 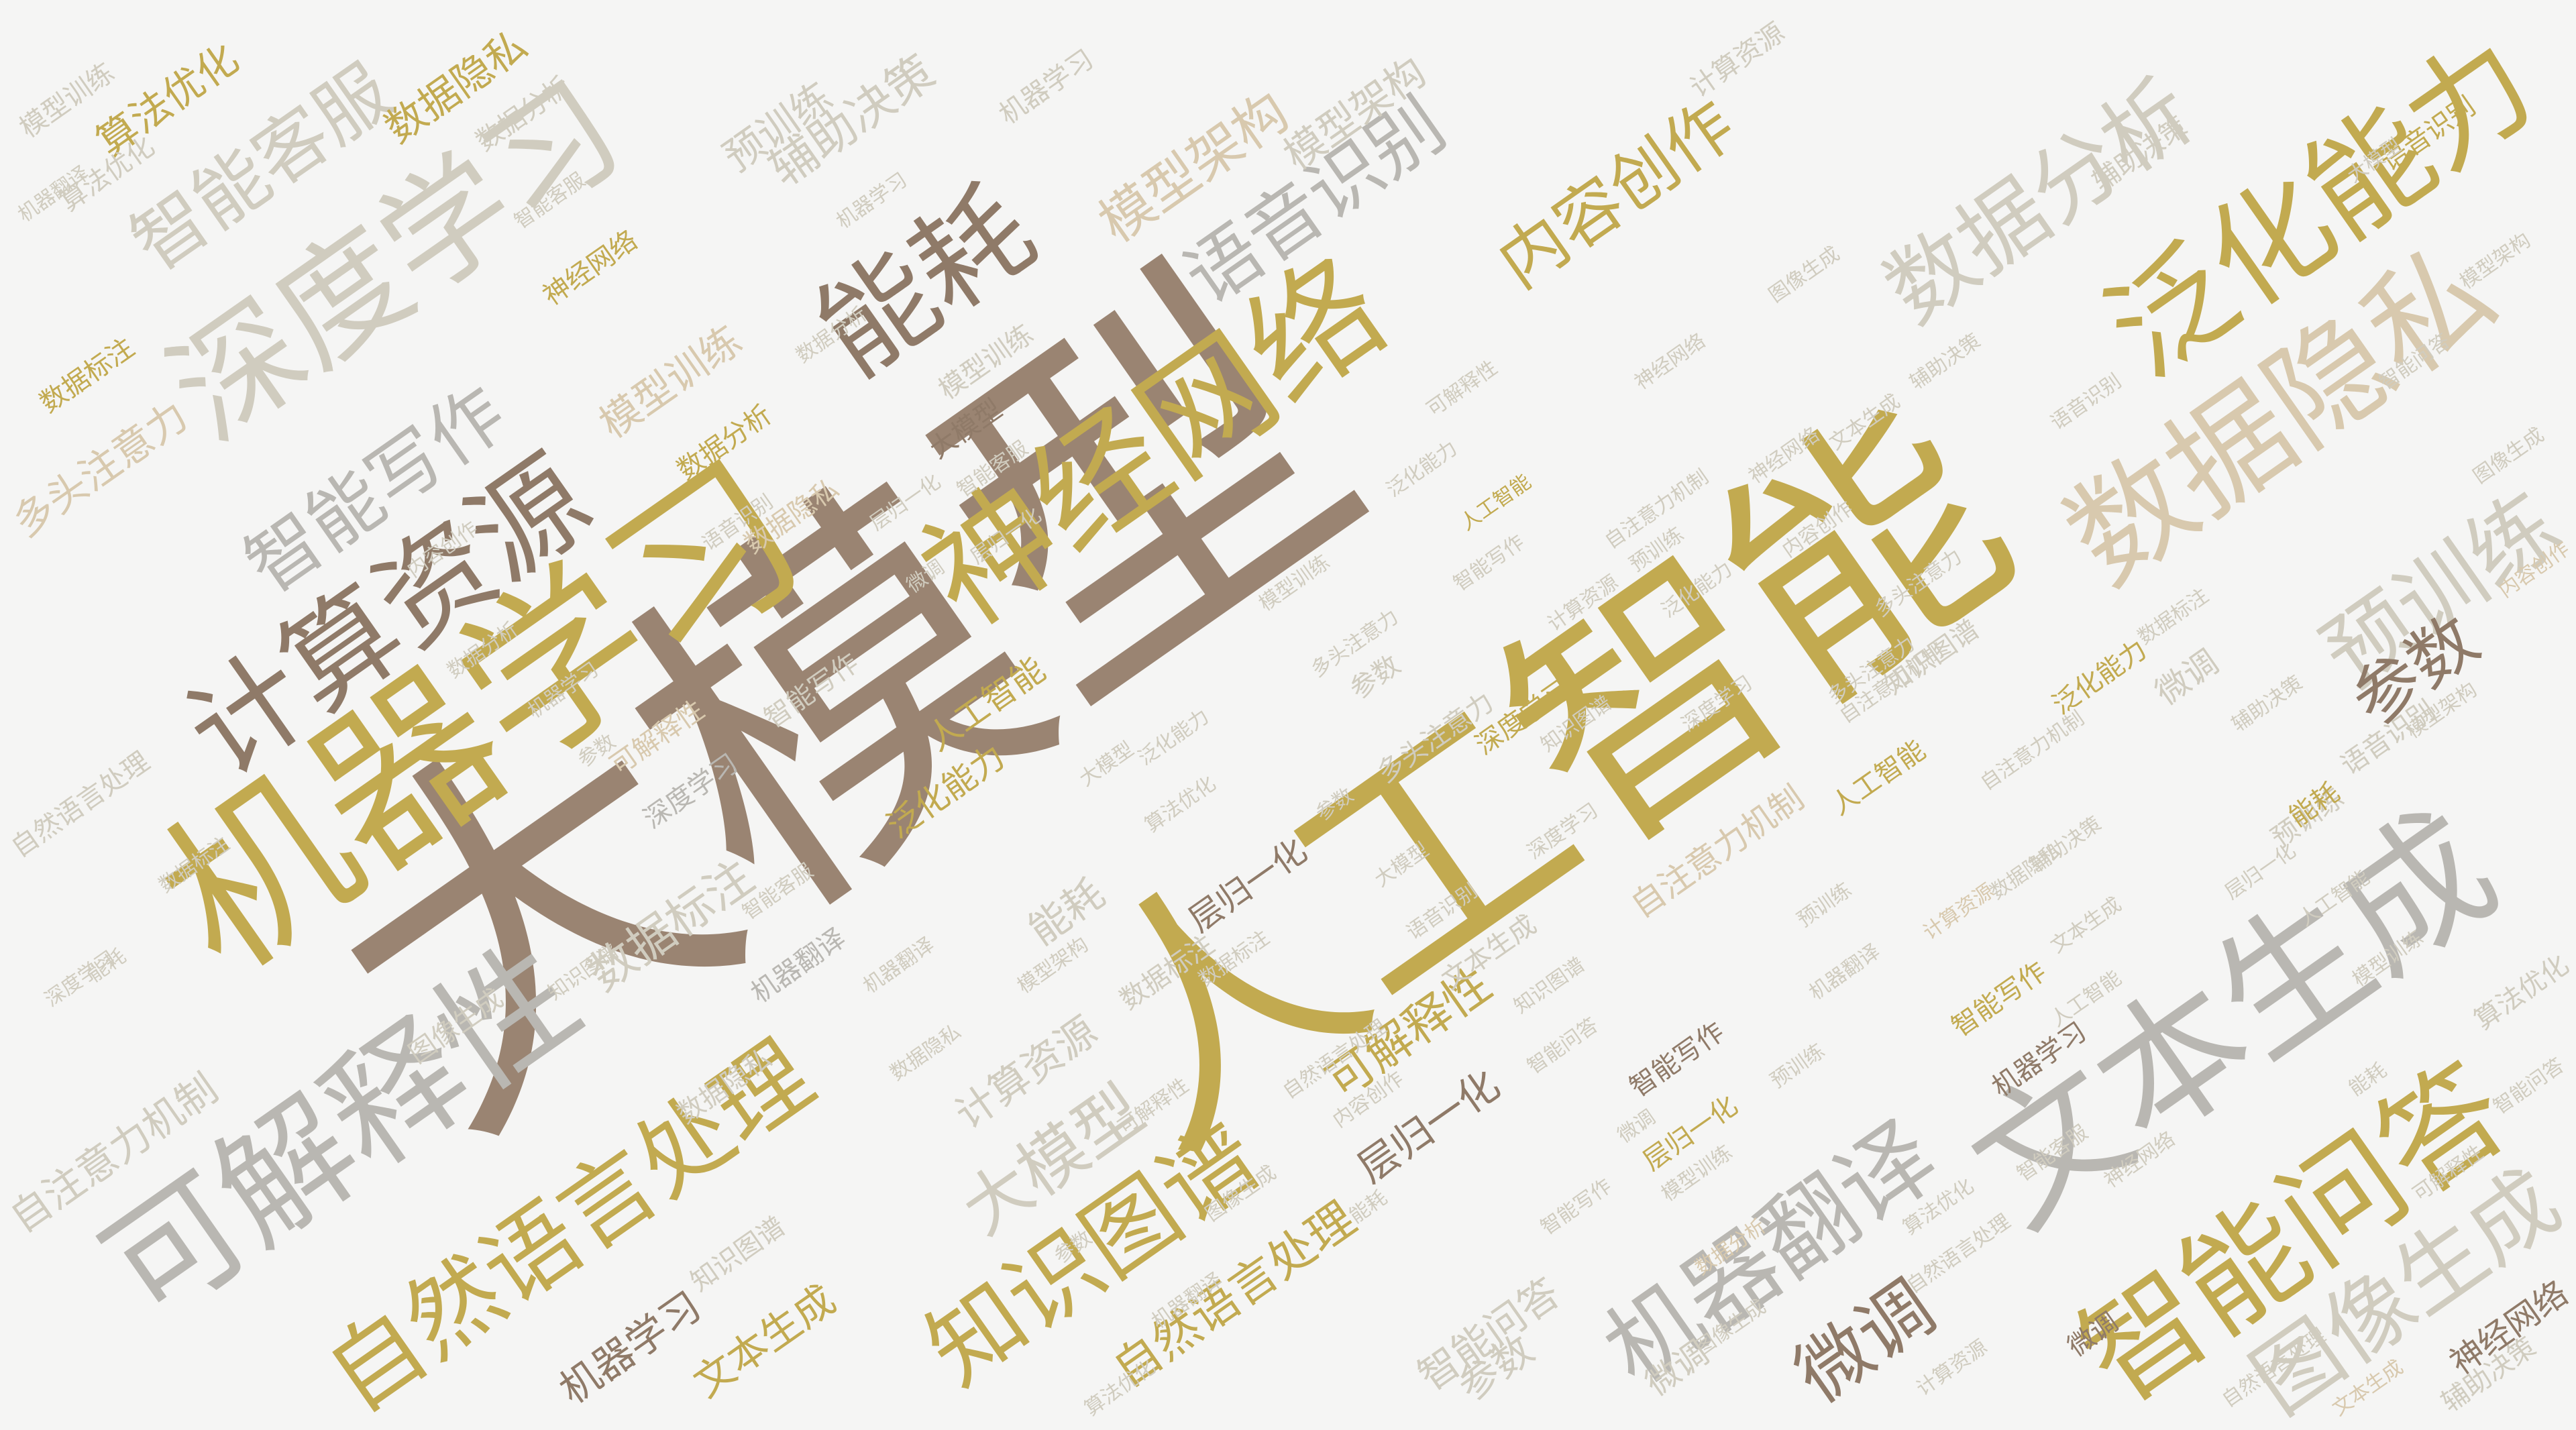 What do you see at coordinates (87, 376) in the screenshot?
I see `cloud-word: 数据标注` at bounding box center [87, 376].